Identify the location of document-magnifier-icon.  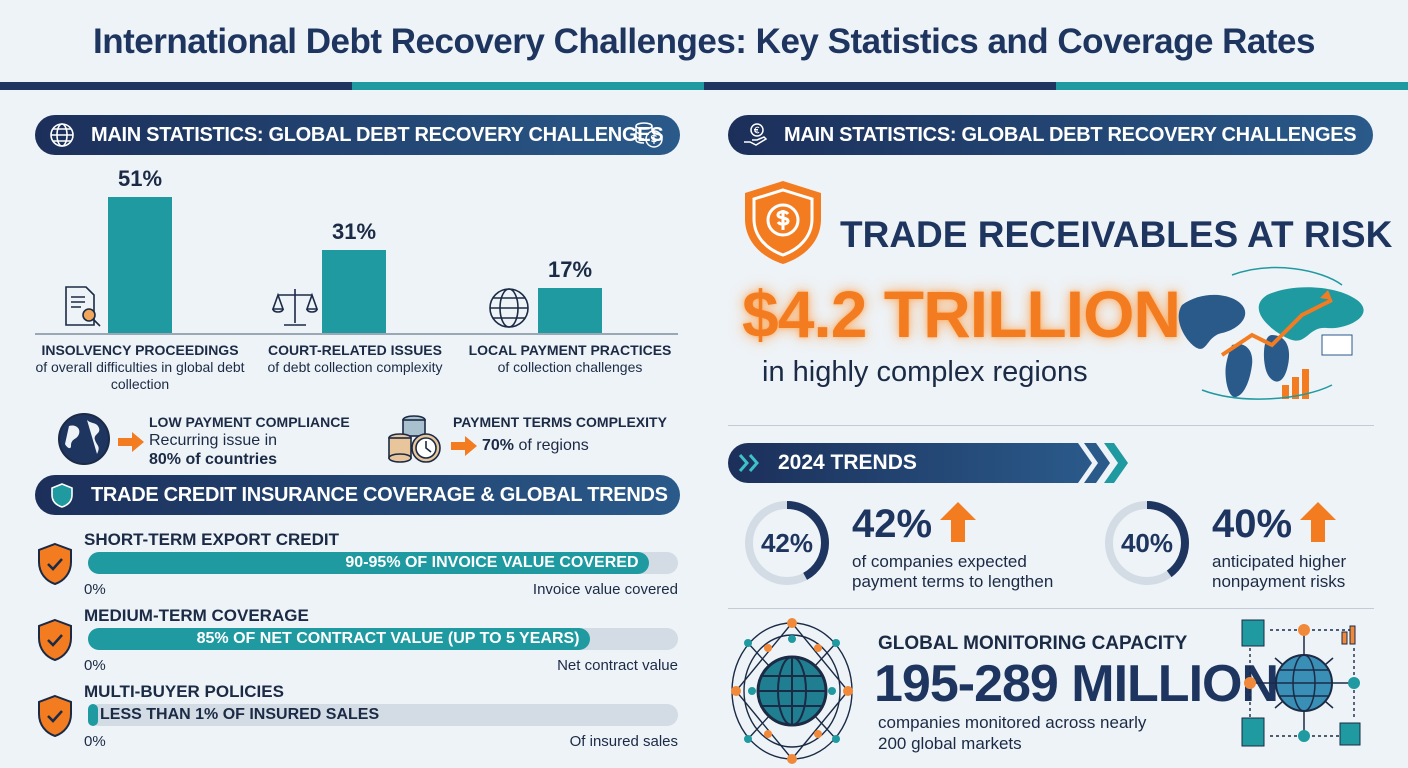
(83, 306).